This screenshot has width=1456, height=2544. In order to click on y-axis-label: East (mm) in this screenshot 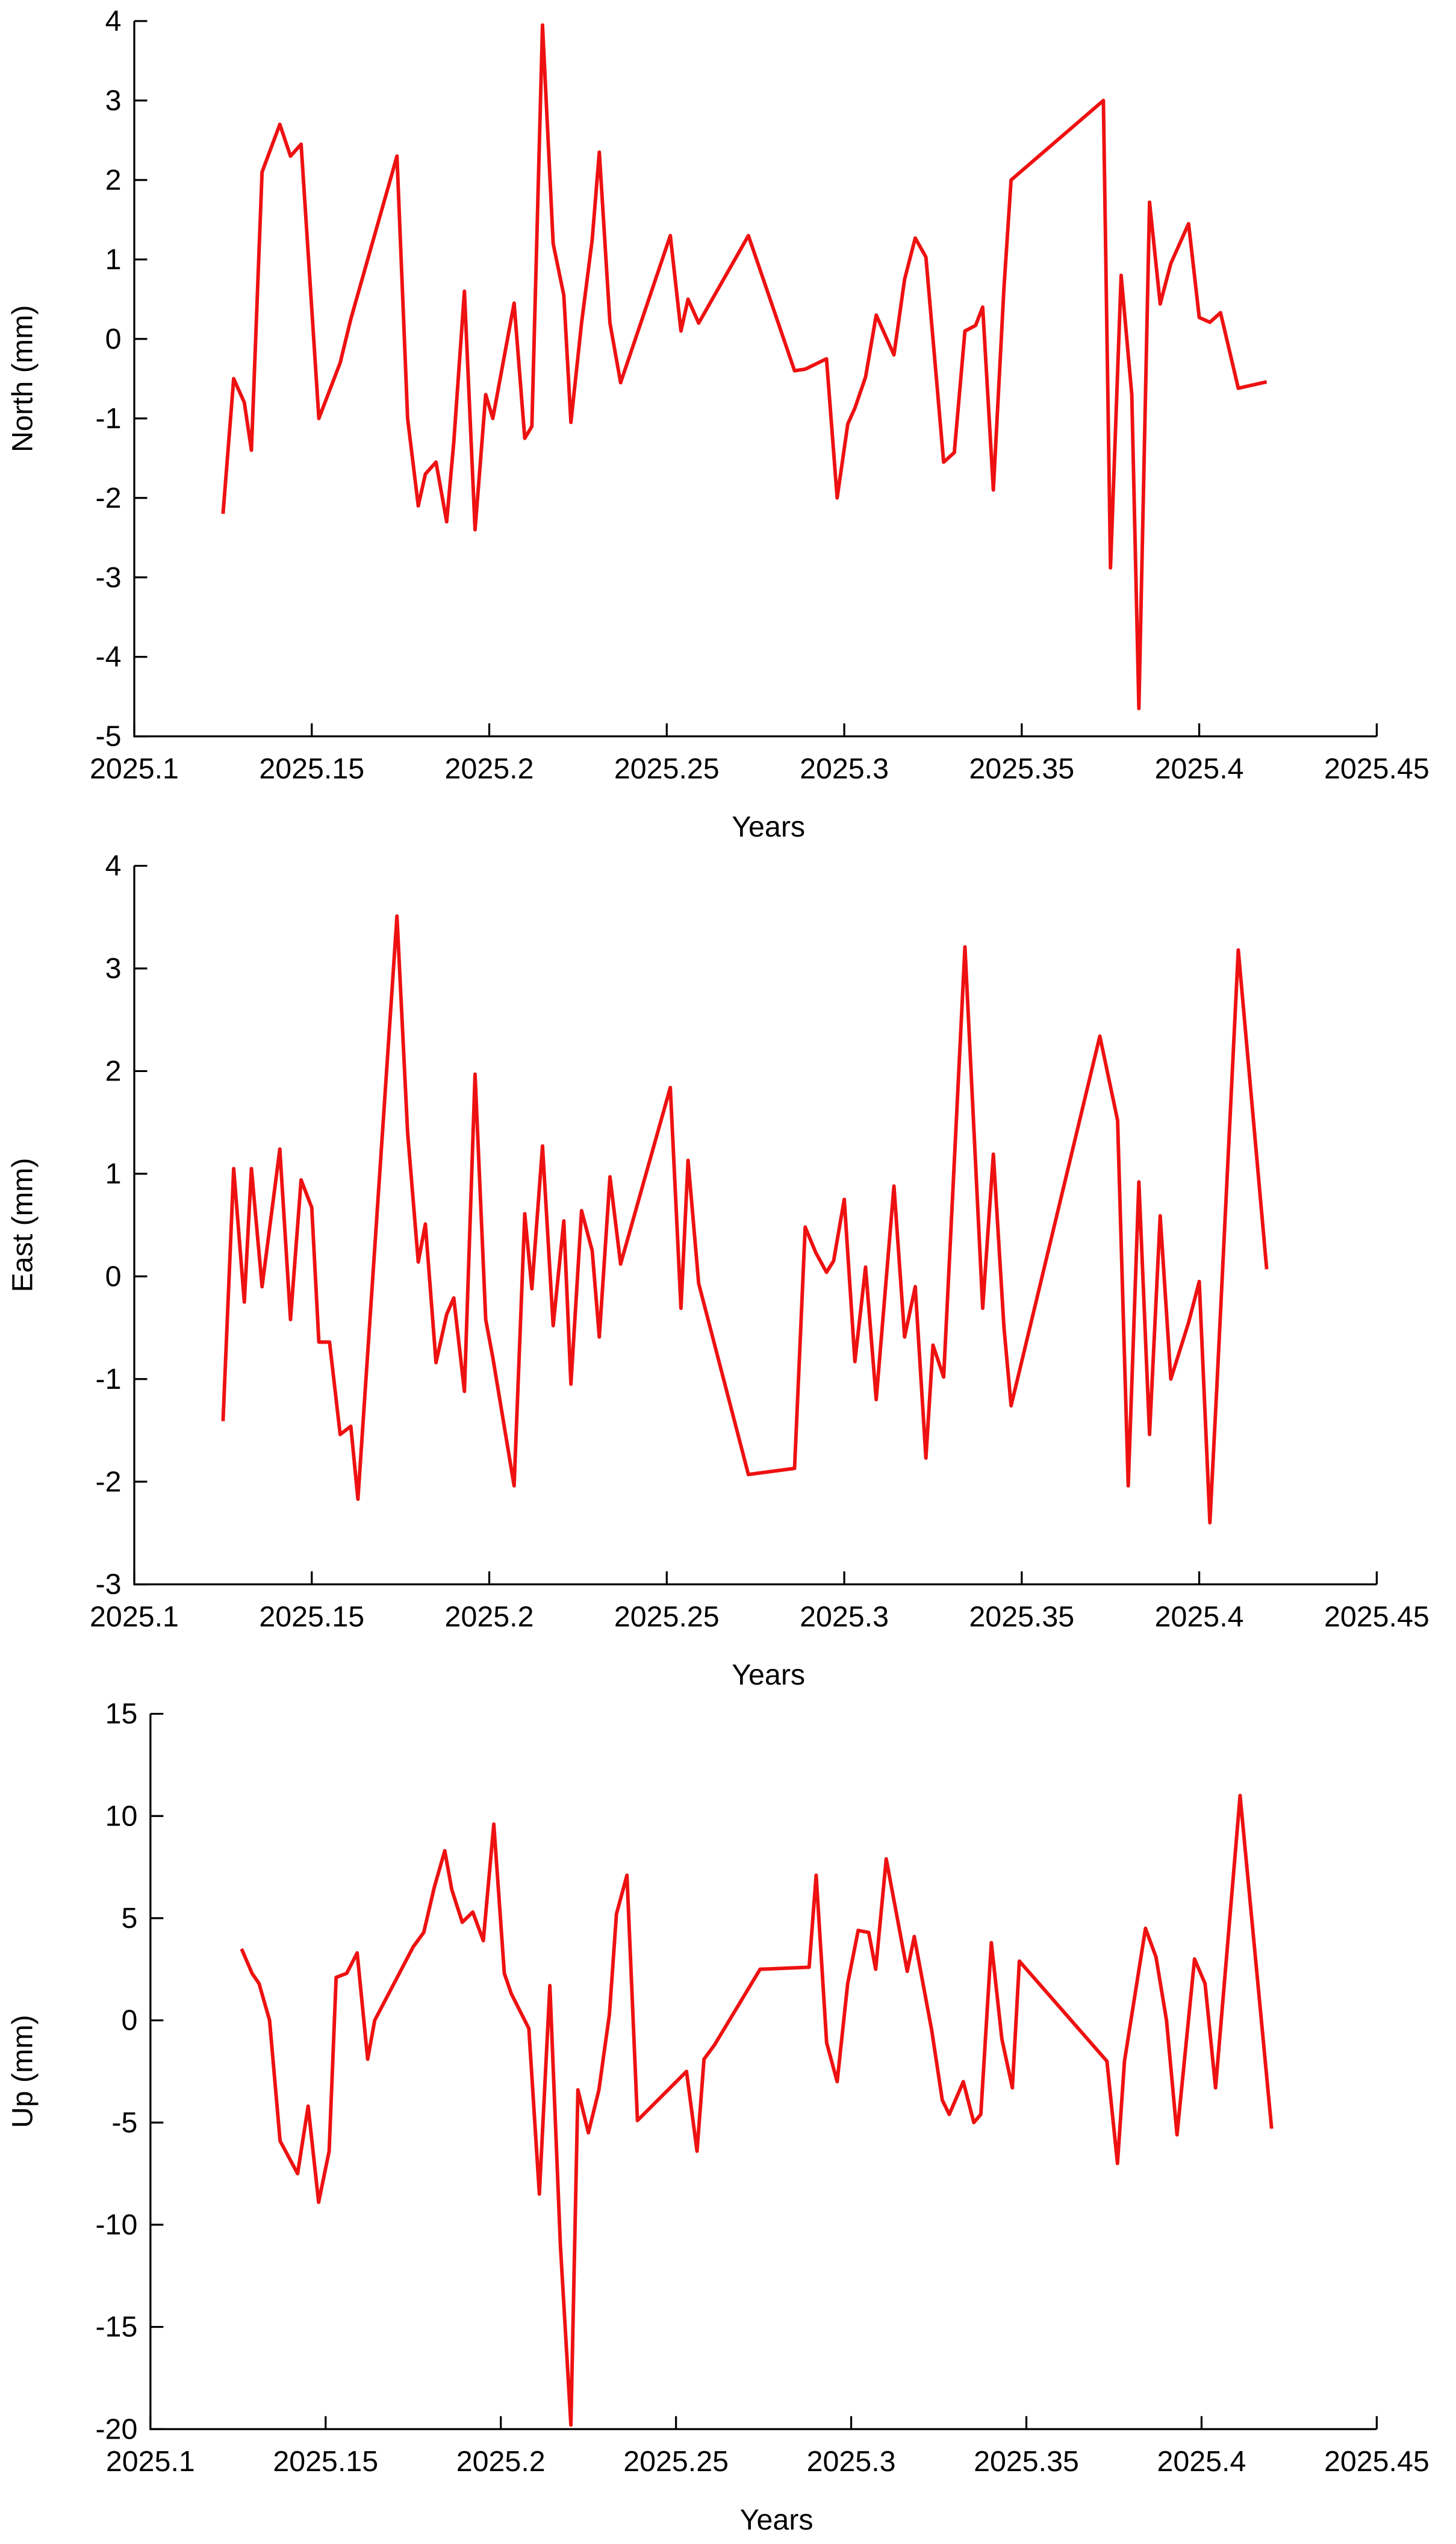, I will do `click(23, 1225)`.